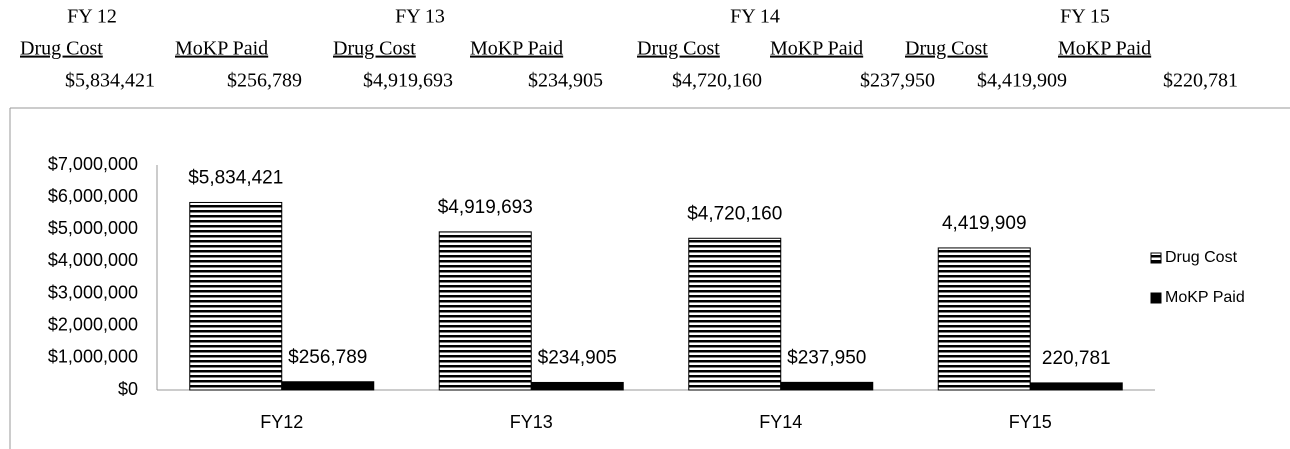 The height and width of the screenshot is (449, 1290). I want to click on y-tick-label: $2,000,000, so click(93, 324).